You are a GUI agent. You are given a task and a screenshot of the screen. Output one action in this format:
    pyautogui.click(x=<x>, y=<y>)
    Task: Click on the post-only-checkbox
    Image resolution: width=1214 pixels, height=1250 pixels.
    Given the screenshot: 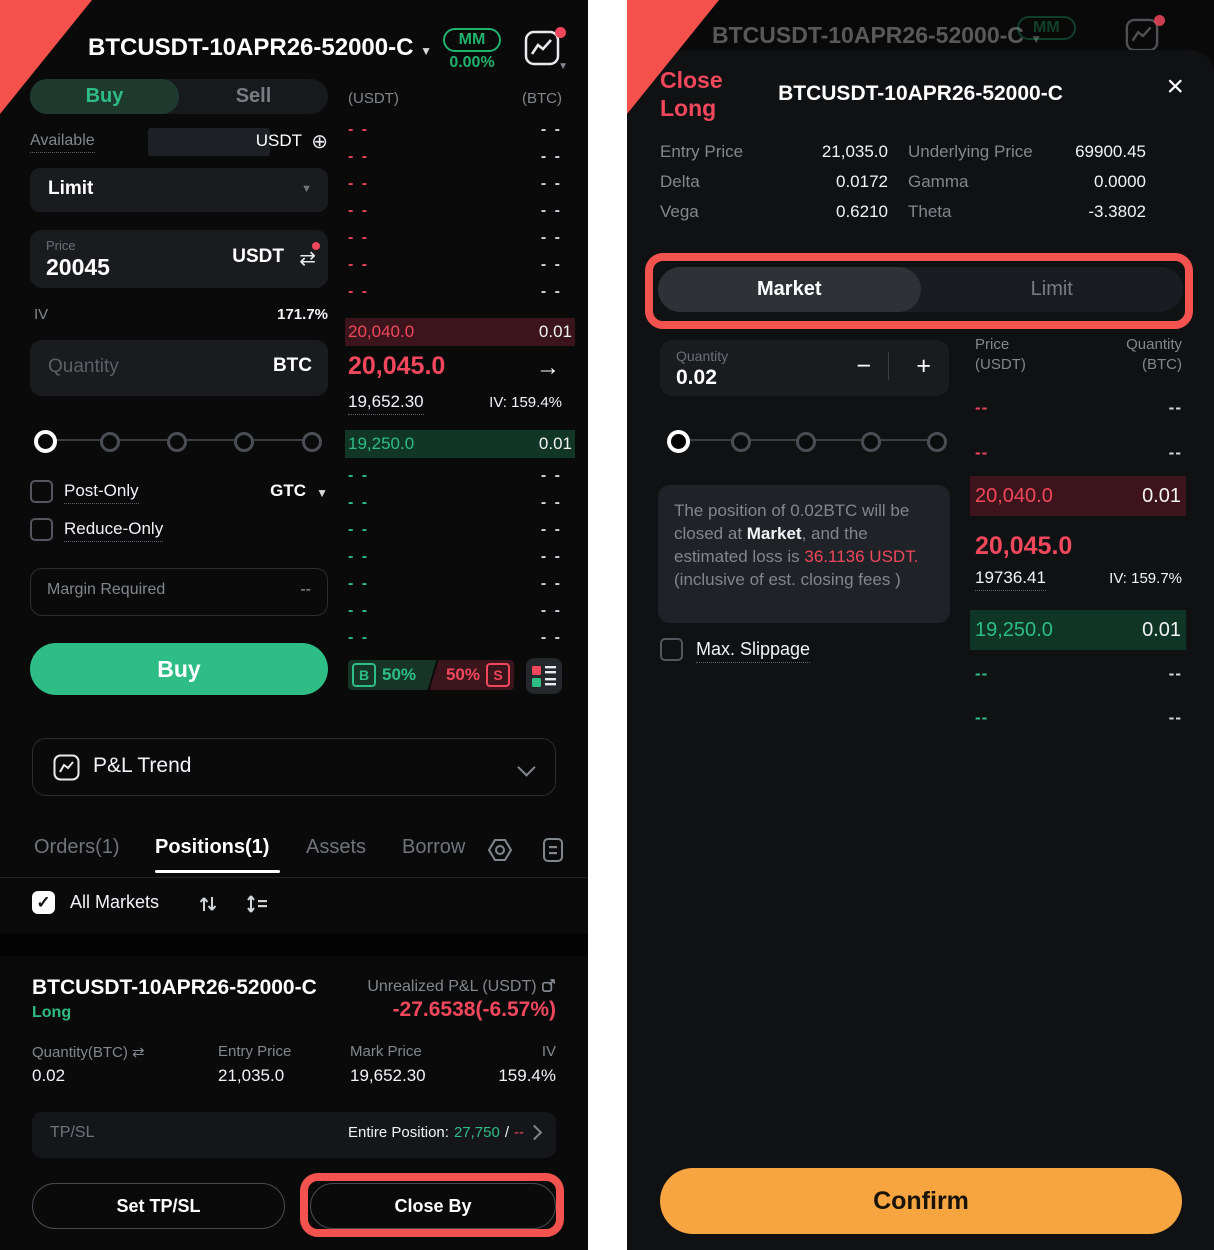 What is the action you would take?
    pyautogui.click(x=41, y=491)
    